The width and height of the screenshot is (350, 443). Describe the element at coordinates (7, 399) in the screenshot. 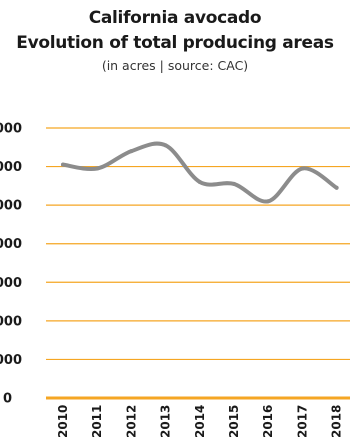

I see `y-tick-label: 0` at that location.